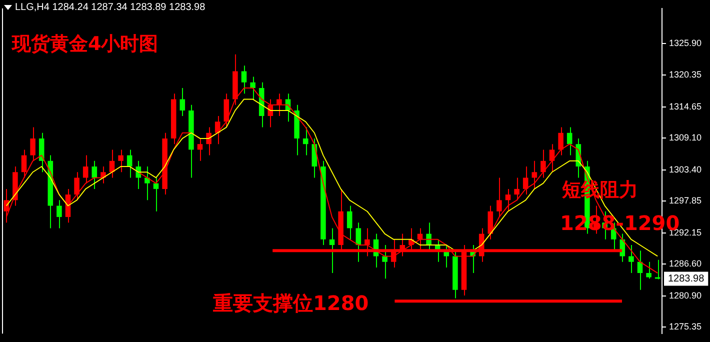  I want to click on y-tick-label: 1275.35, so click(685, 327).